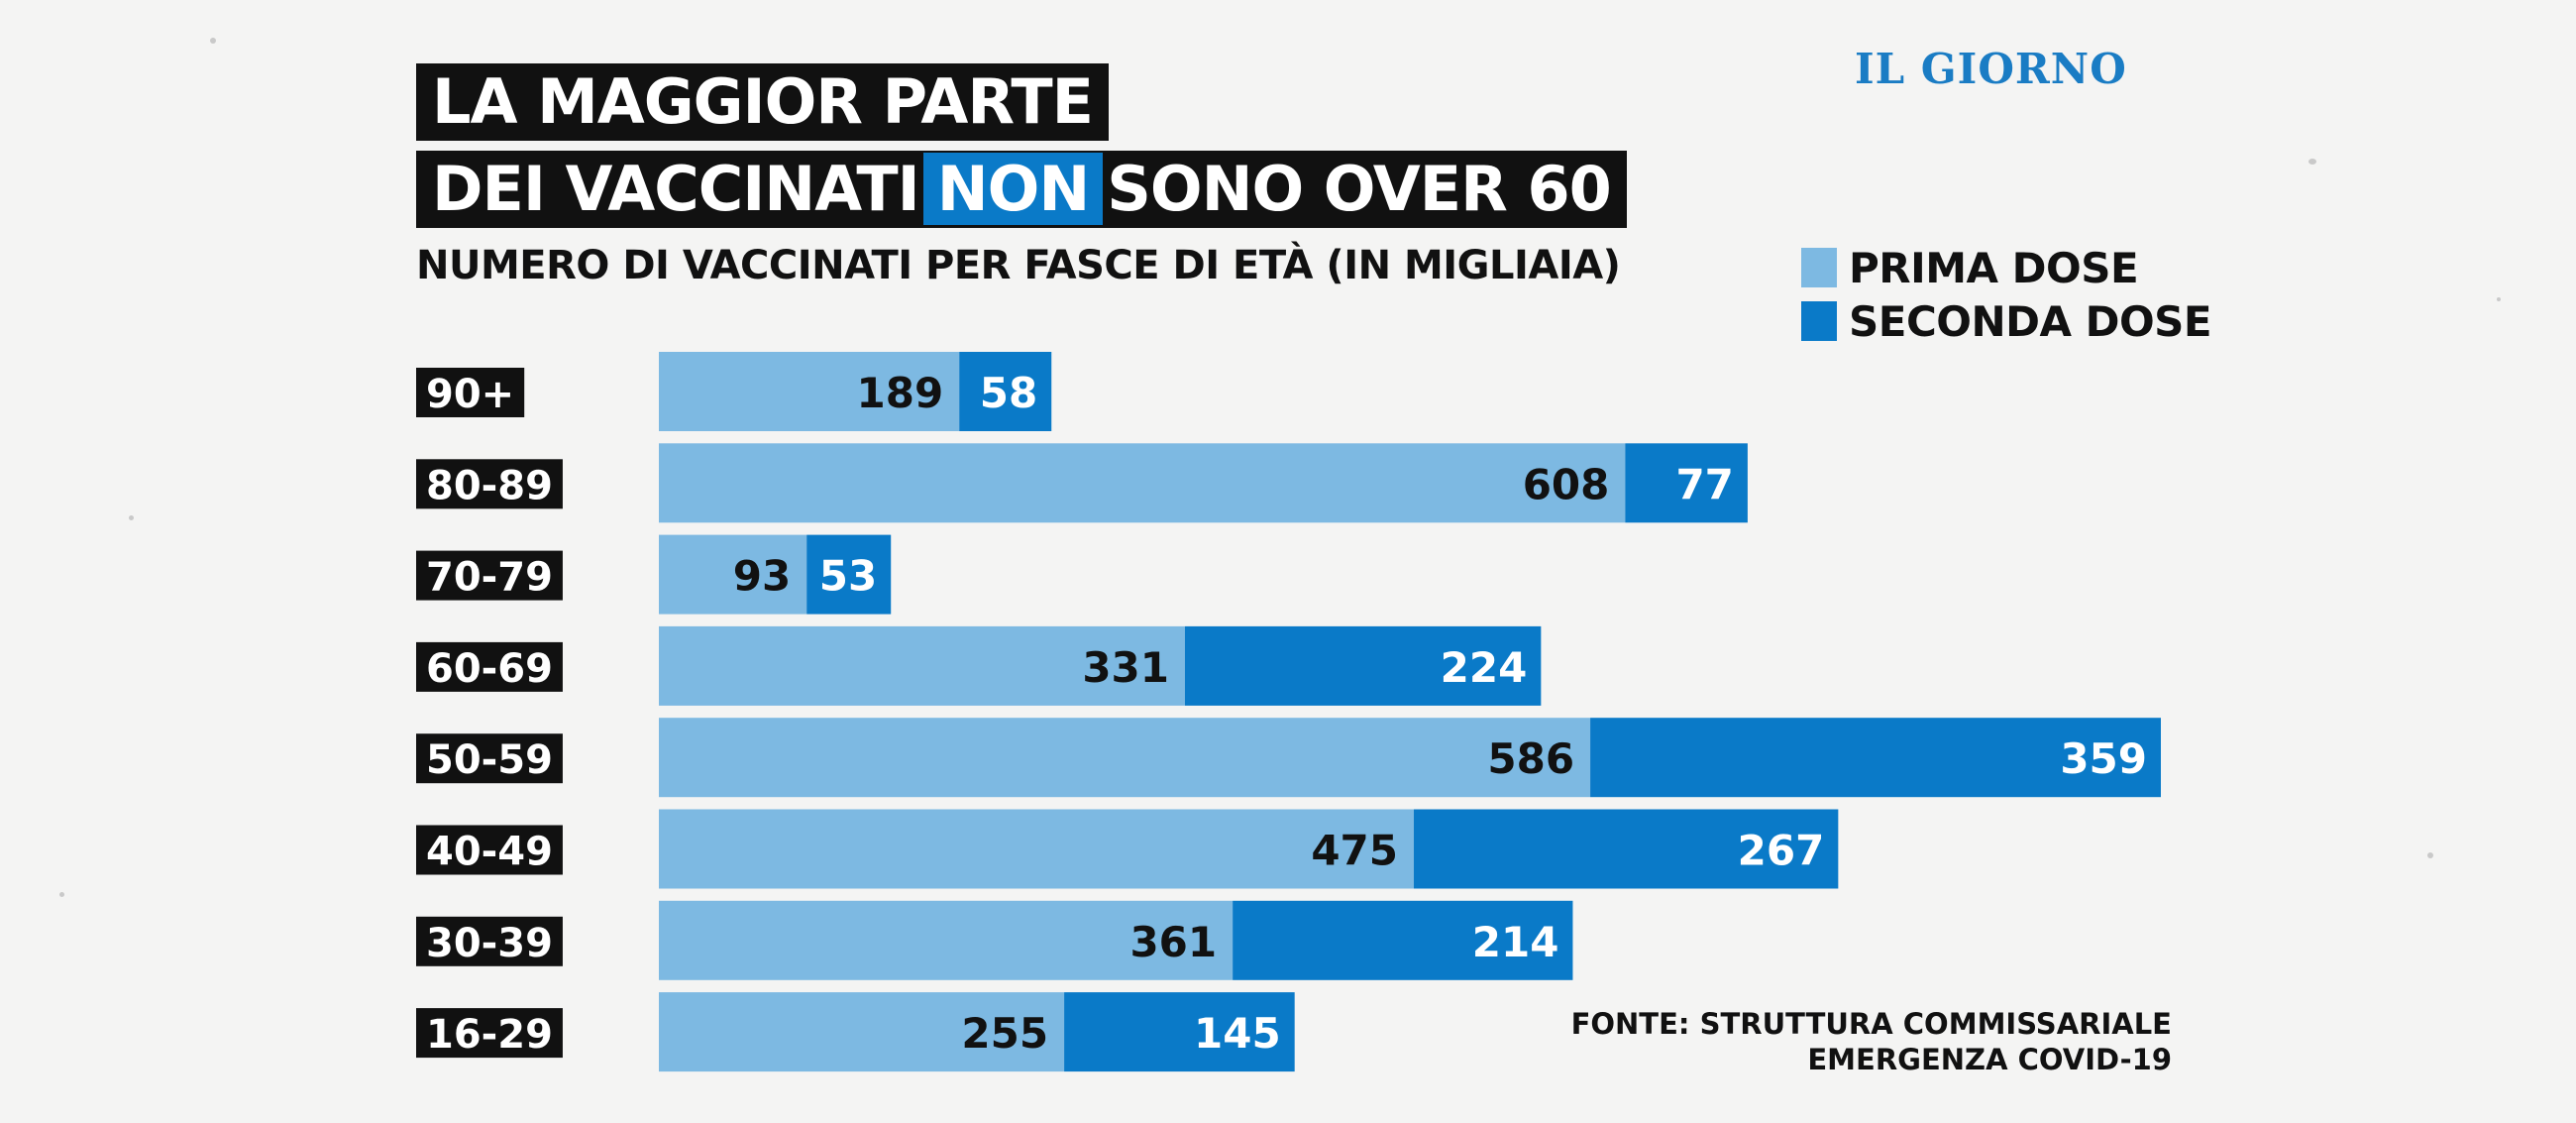 The height and width of the screenshot is (1123, 2576). Describe the element at coordinates (1782, 851) in the screenshot. I see `value-label-seconda-dose: 267` at that location.